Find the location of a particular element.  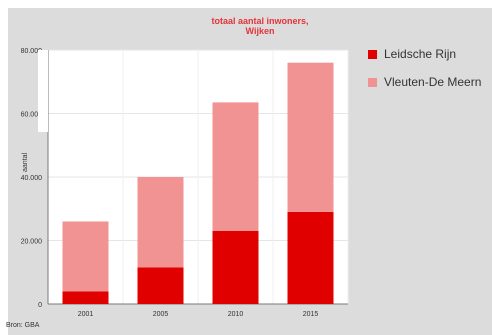

bar-2001-leidsche-rijn is located at coordinates (85, 297).